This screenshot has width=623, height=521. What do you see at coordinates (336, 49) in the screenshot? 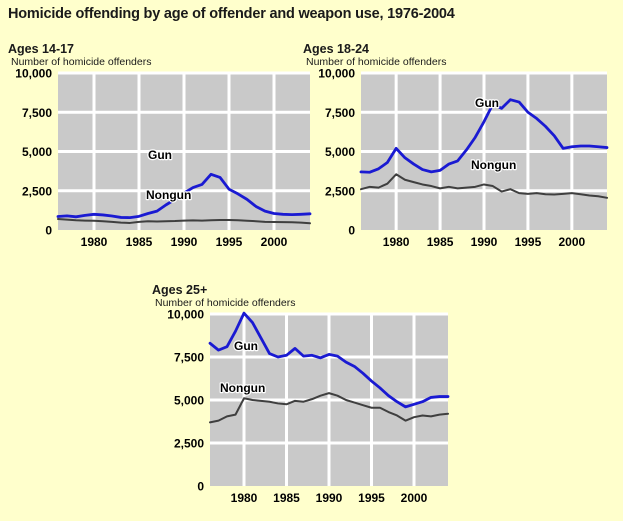
I see `panel-title: Ages 18-24` at bounding box center [336, 49].